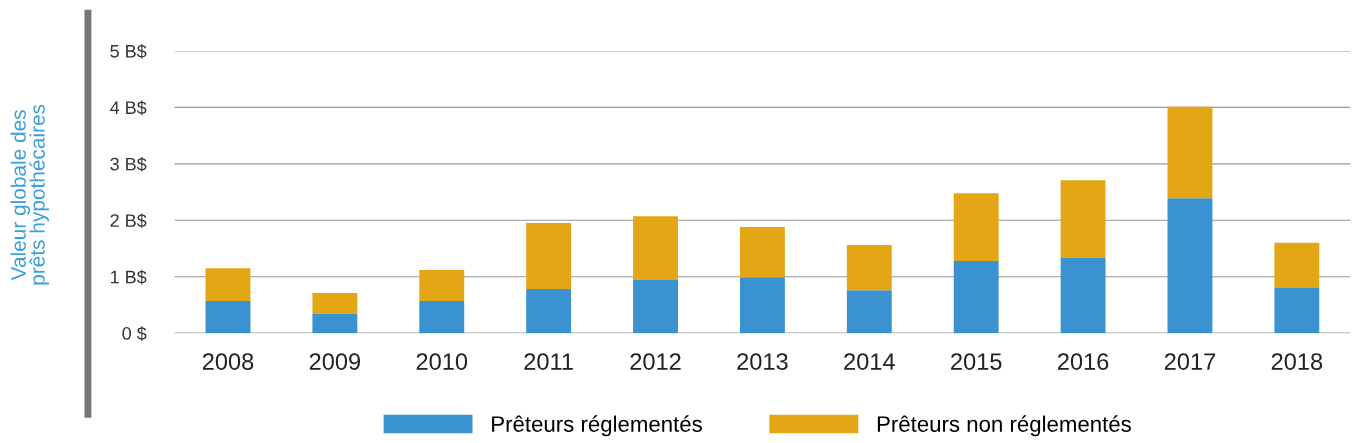  Describe the element at coordinates (128, 108) in the screenshot. I see `y-tick-label: 4 B$` at that location.